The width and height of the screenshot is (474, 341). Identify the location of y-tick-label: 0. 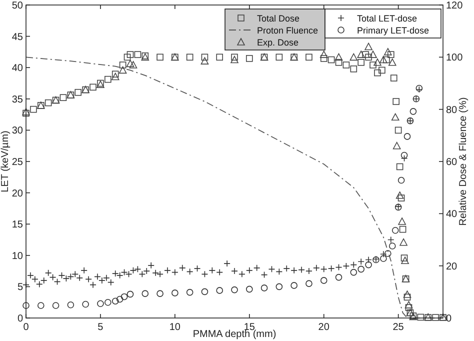
(20, 319).